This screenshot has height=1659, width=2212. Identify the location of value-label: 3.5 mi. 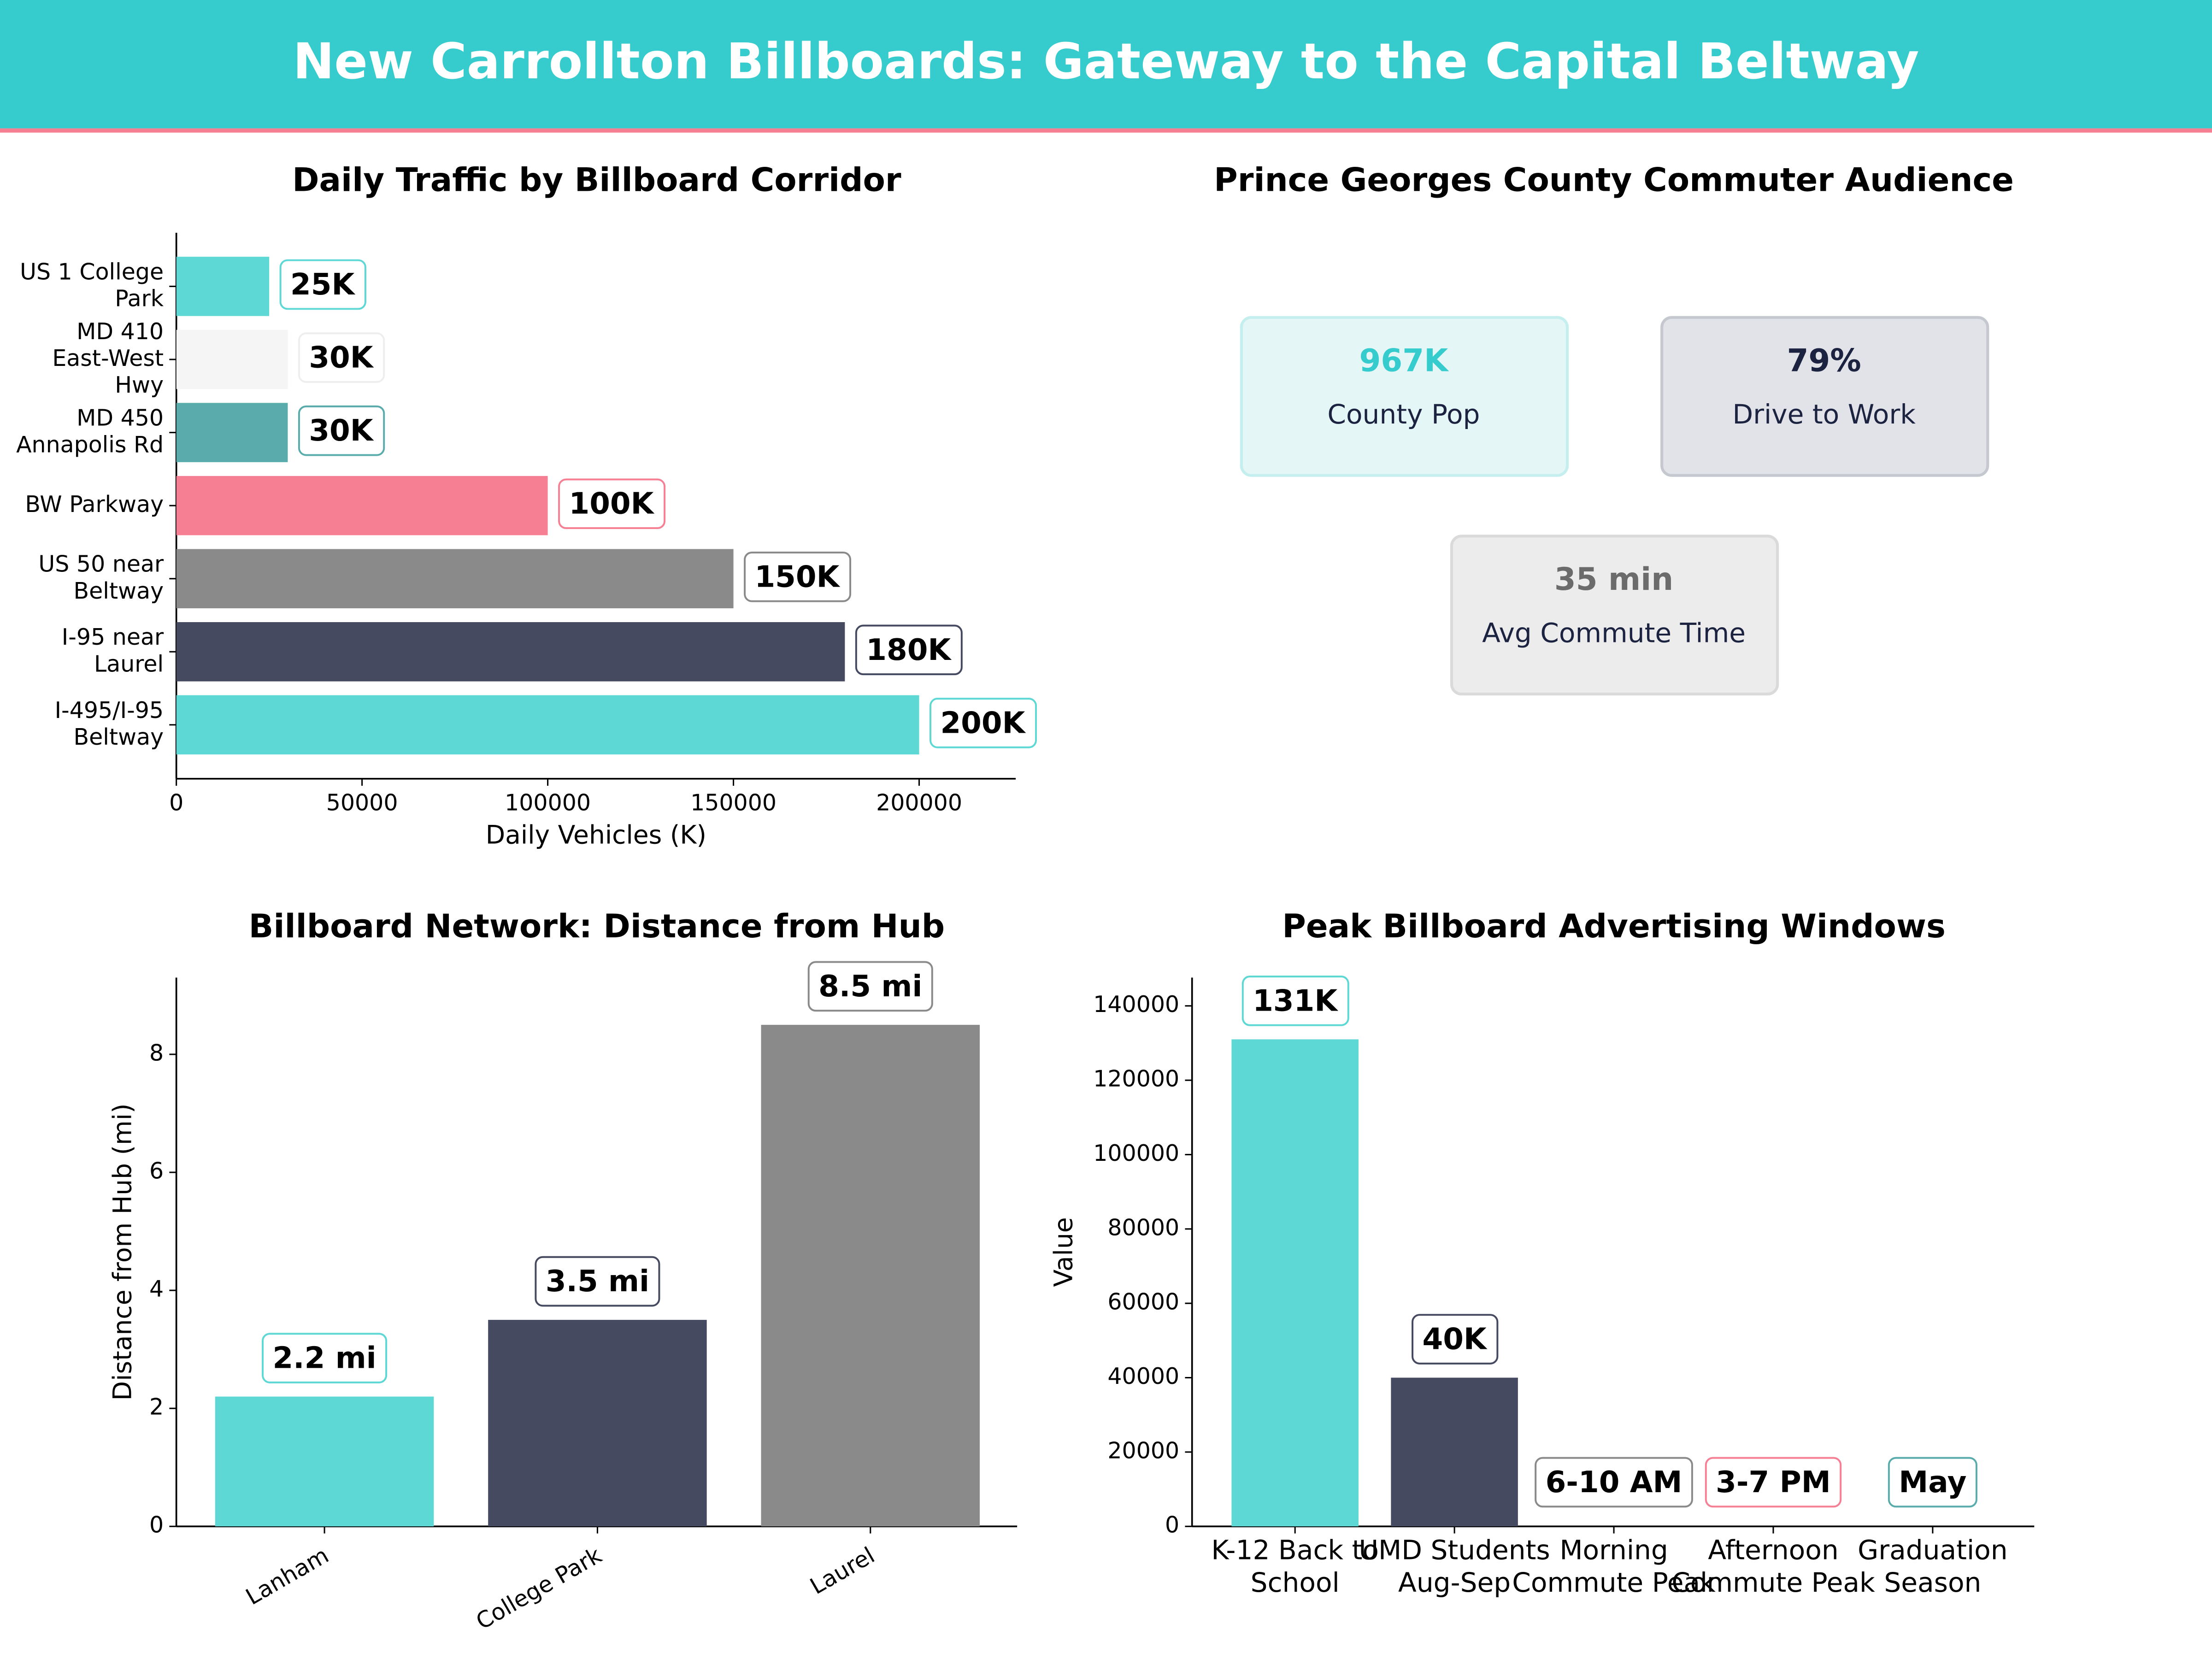
(597, 1281).